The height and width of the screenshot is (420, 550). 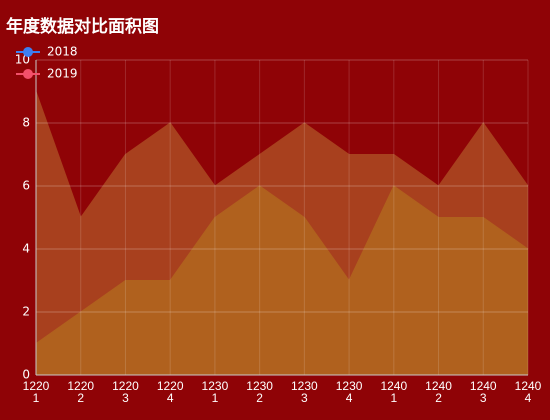 What do you see at coordinates (26, 186) in the screenshot?
I see `y-tick-label: 6` at bounding box center [26, 186].